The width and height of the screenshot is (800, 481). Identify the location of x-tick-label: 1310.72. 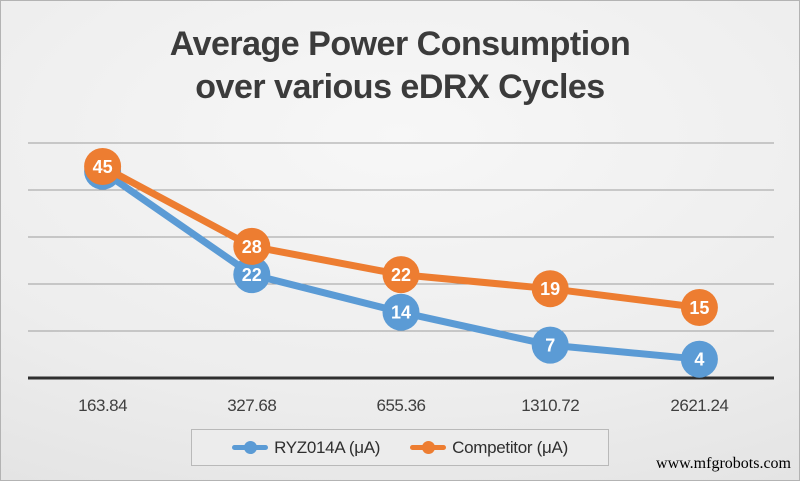
(550, 405).